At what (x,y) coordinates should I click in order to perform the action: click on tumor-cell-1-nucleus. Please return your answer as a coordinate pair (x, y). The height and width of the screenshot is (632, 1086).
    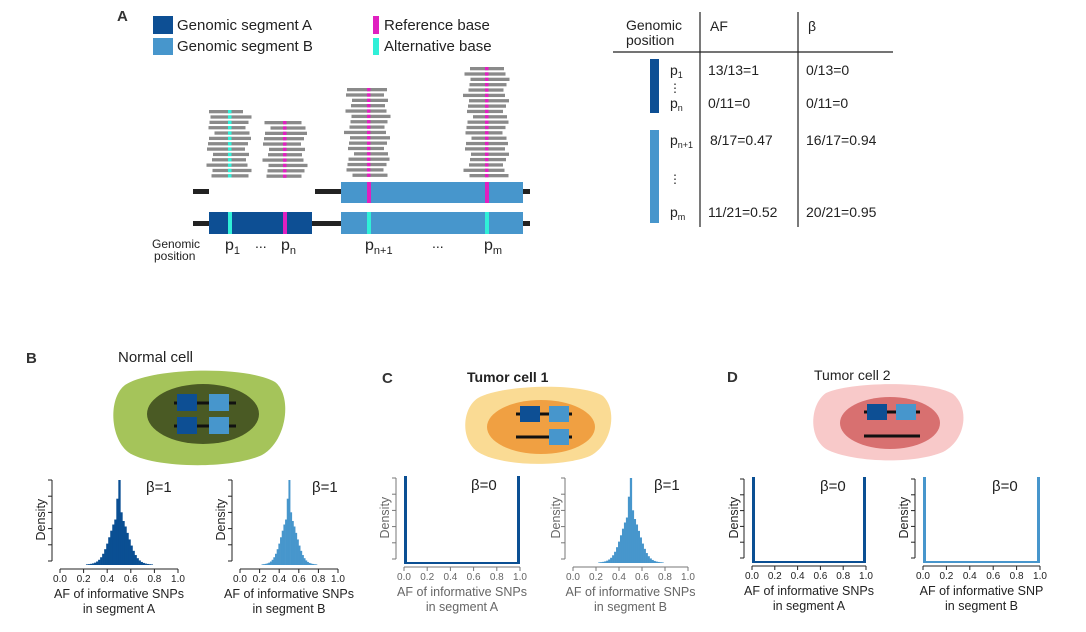
    Looking at the image, I should click on (541, 427).